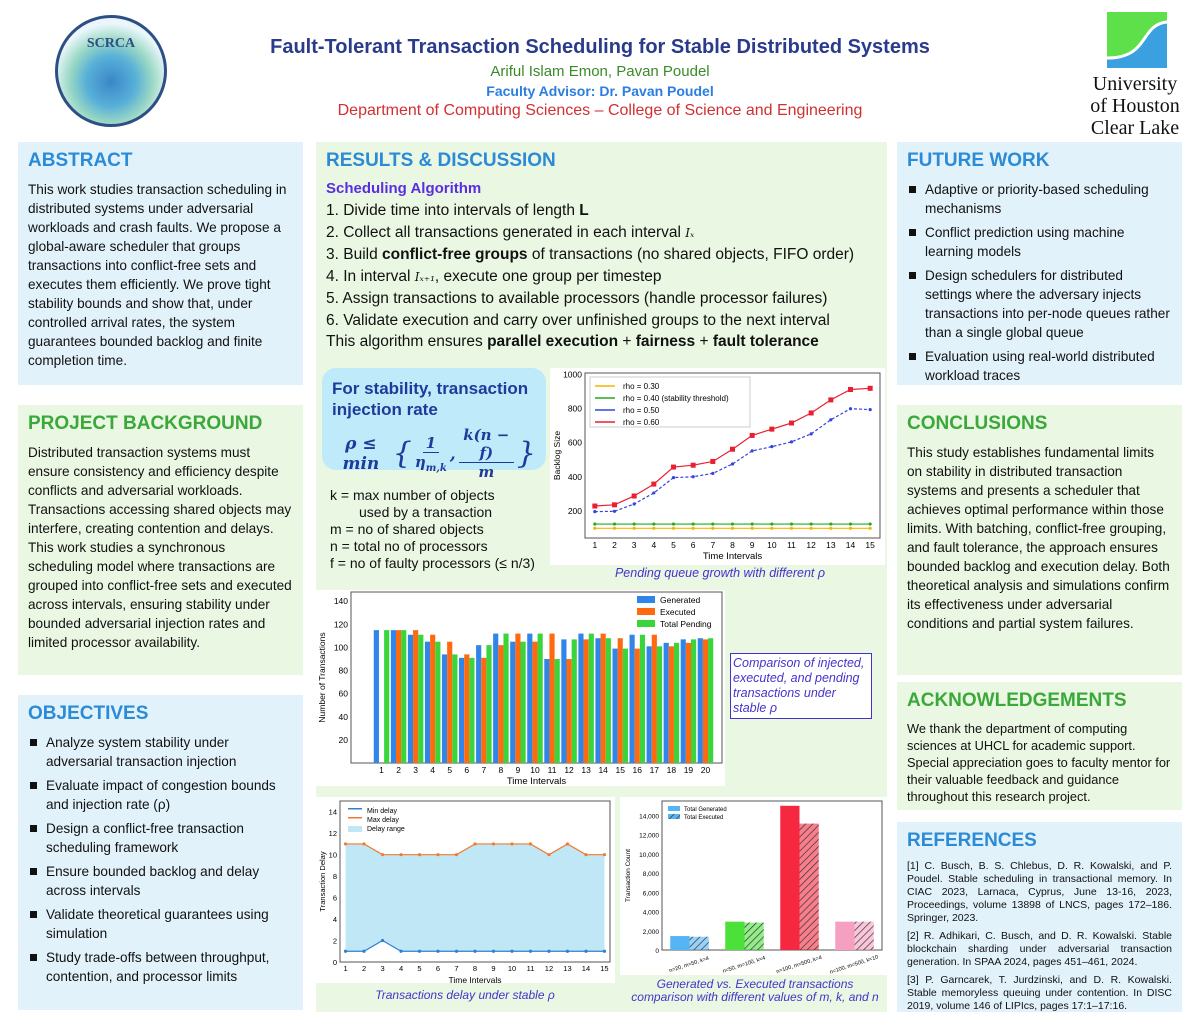 The image size is (1200, 1028). Describe the element at coordinates (572, 375) in the screenshot. I see `y-tick-label: 1000` at that location.